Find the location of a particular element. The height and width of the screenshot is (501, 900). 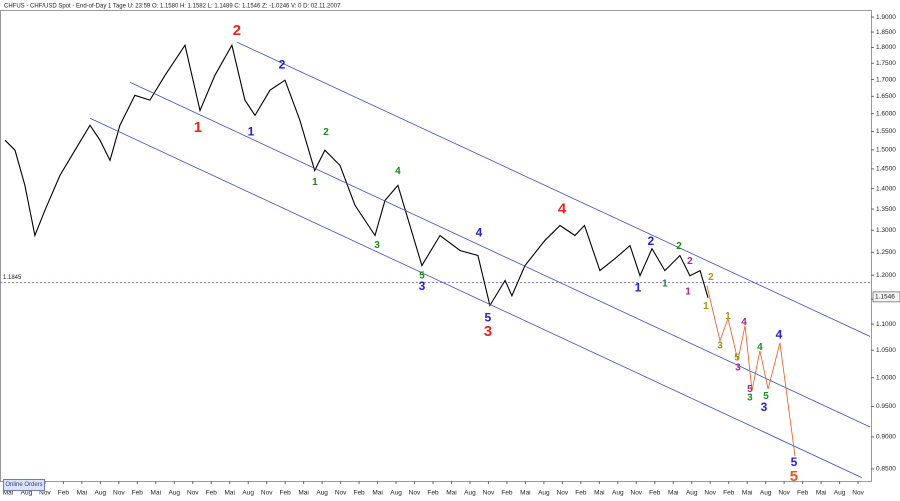

y-tick-label: 1.0000 is located at coordinates (886, 377).